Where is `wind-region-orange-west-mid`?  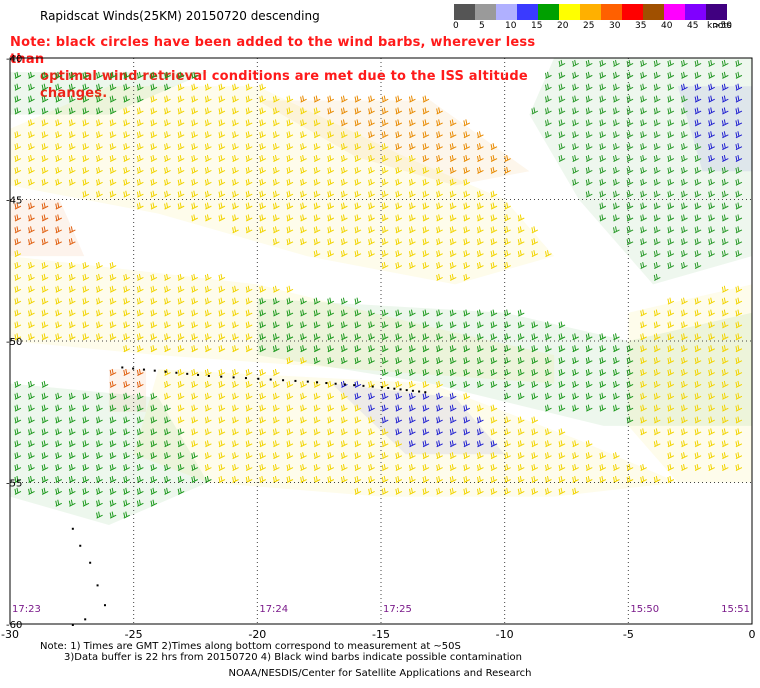
wind-region-orange-west-mid is located at coordinates (127, 390).